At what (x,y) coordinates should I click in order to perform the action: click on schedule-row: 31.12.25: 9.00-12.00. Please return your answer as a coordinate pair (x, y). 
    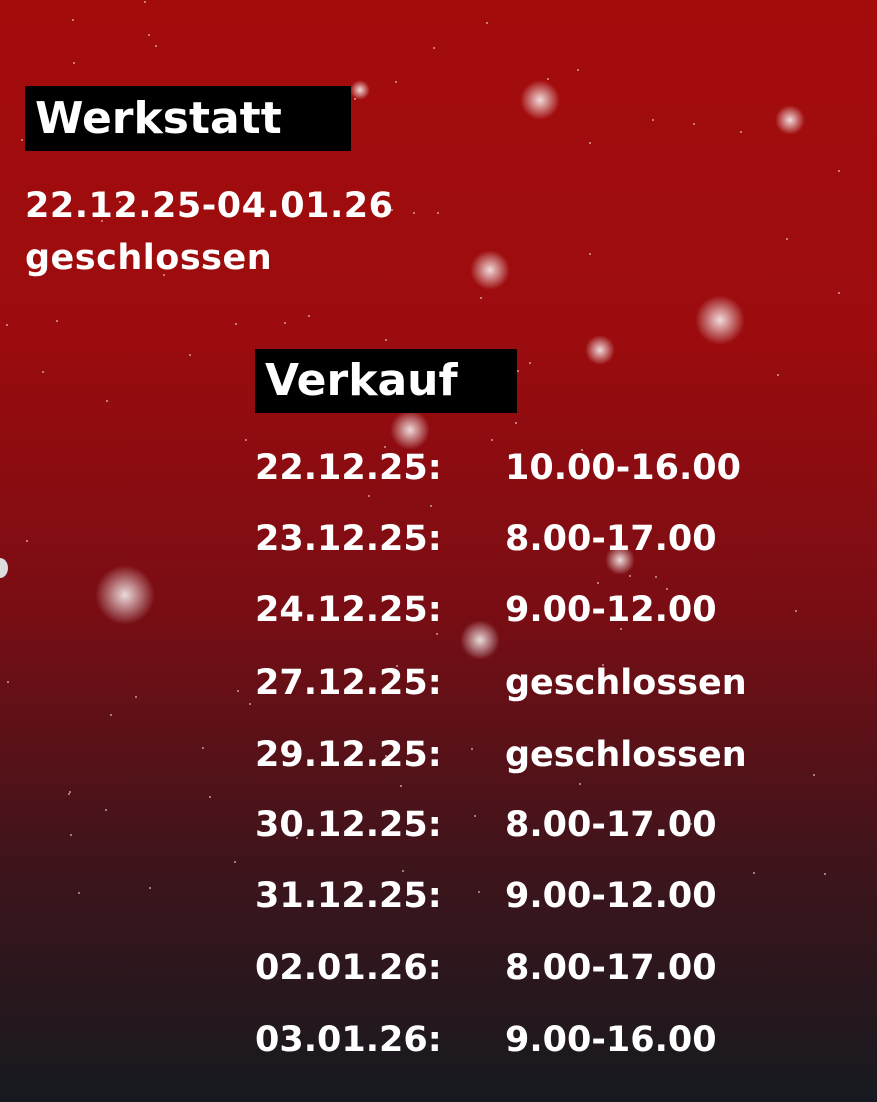
    Looking at the image, I should click on (535, 901).